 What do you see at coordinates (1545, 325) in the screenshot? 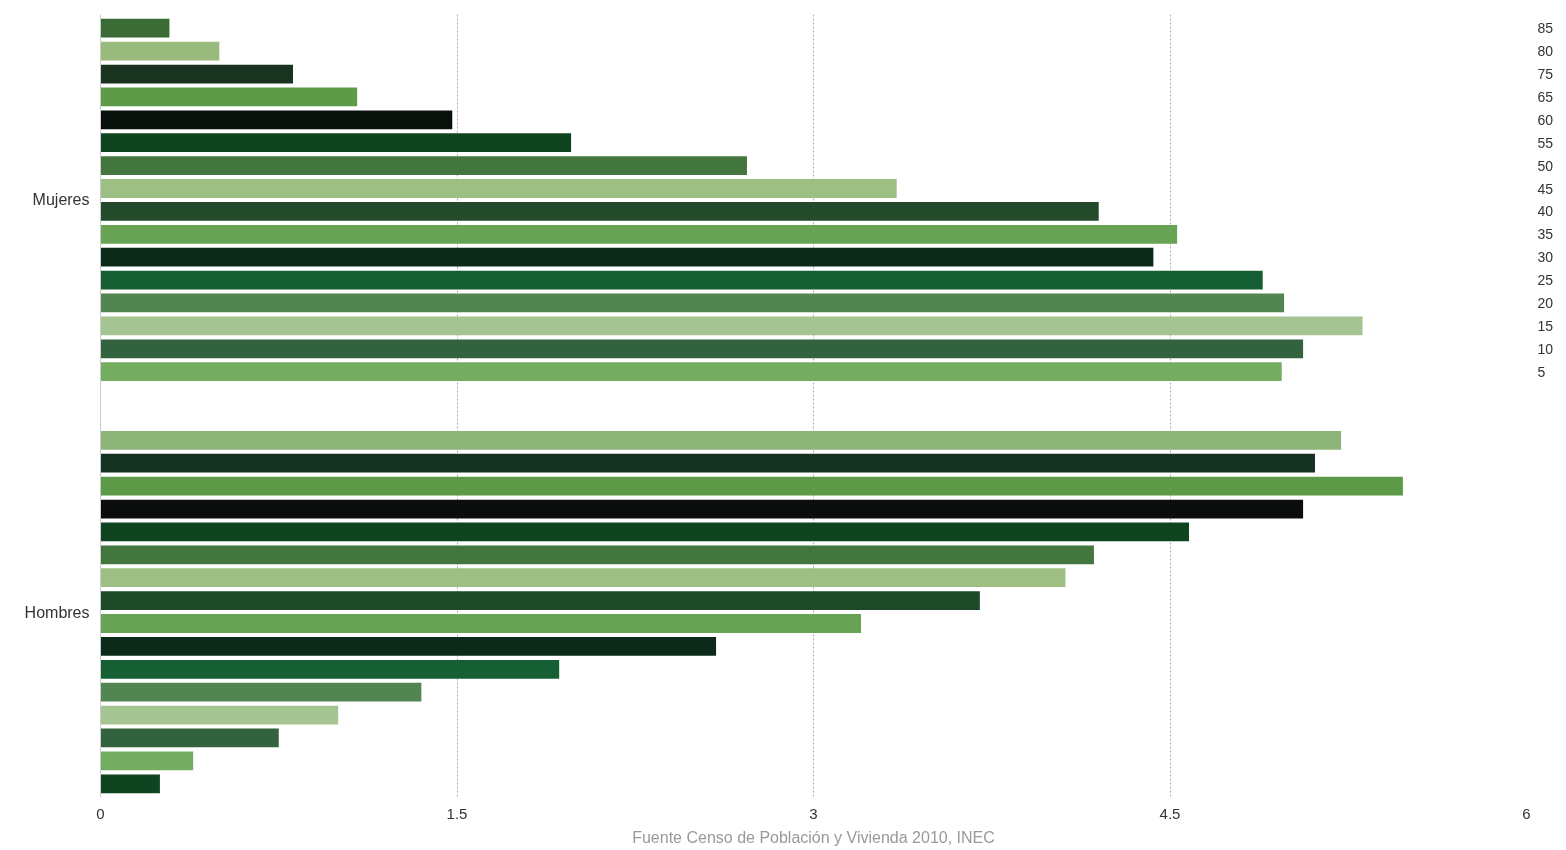
I see `y-tick-label: 15` at bounding box center [1545, 325].